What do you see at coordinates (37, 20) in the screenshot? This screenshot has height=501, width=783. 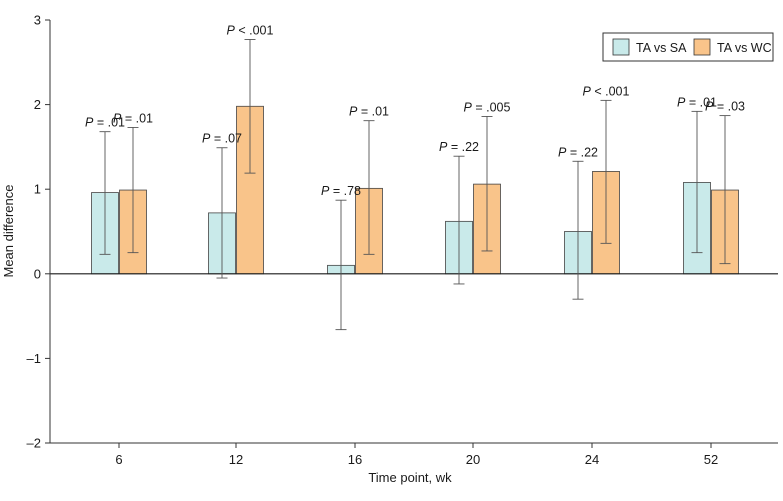 I see `y-tick-label: 3` at bounding box center [37, 20].